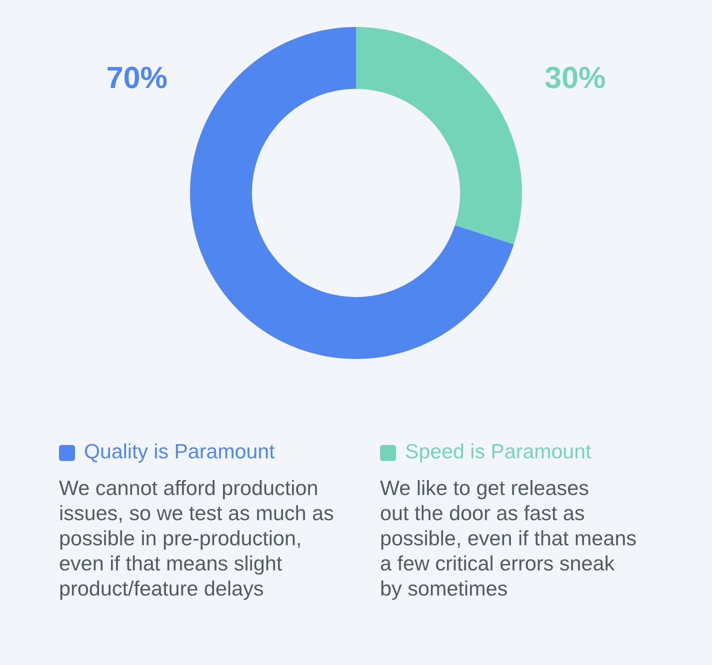  Describe the element at coordinates (575, 77) in the screenshot. I see `data-label: 30%` at that location.